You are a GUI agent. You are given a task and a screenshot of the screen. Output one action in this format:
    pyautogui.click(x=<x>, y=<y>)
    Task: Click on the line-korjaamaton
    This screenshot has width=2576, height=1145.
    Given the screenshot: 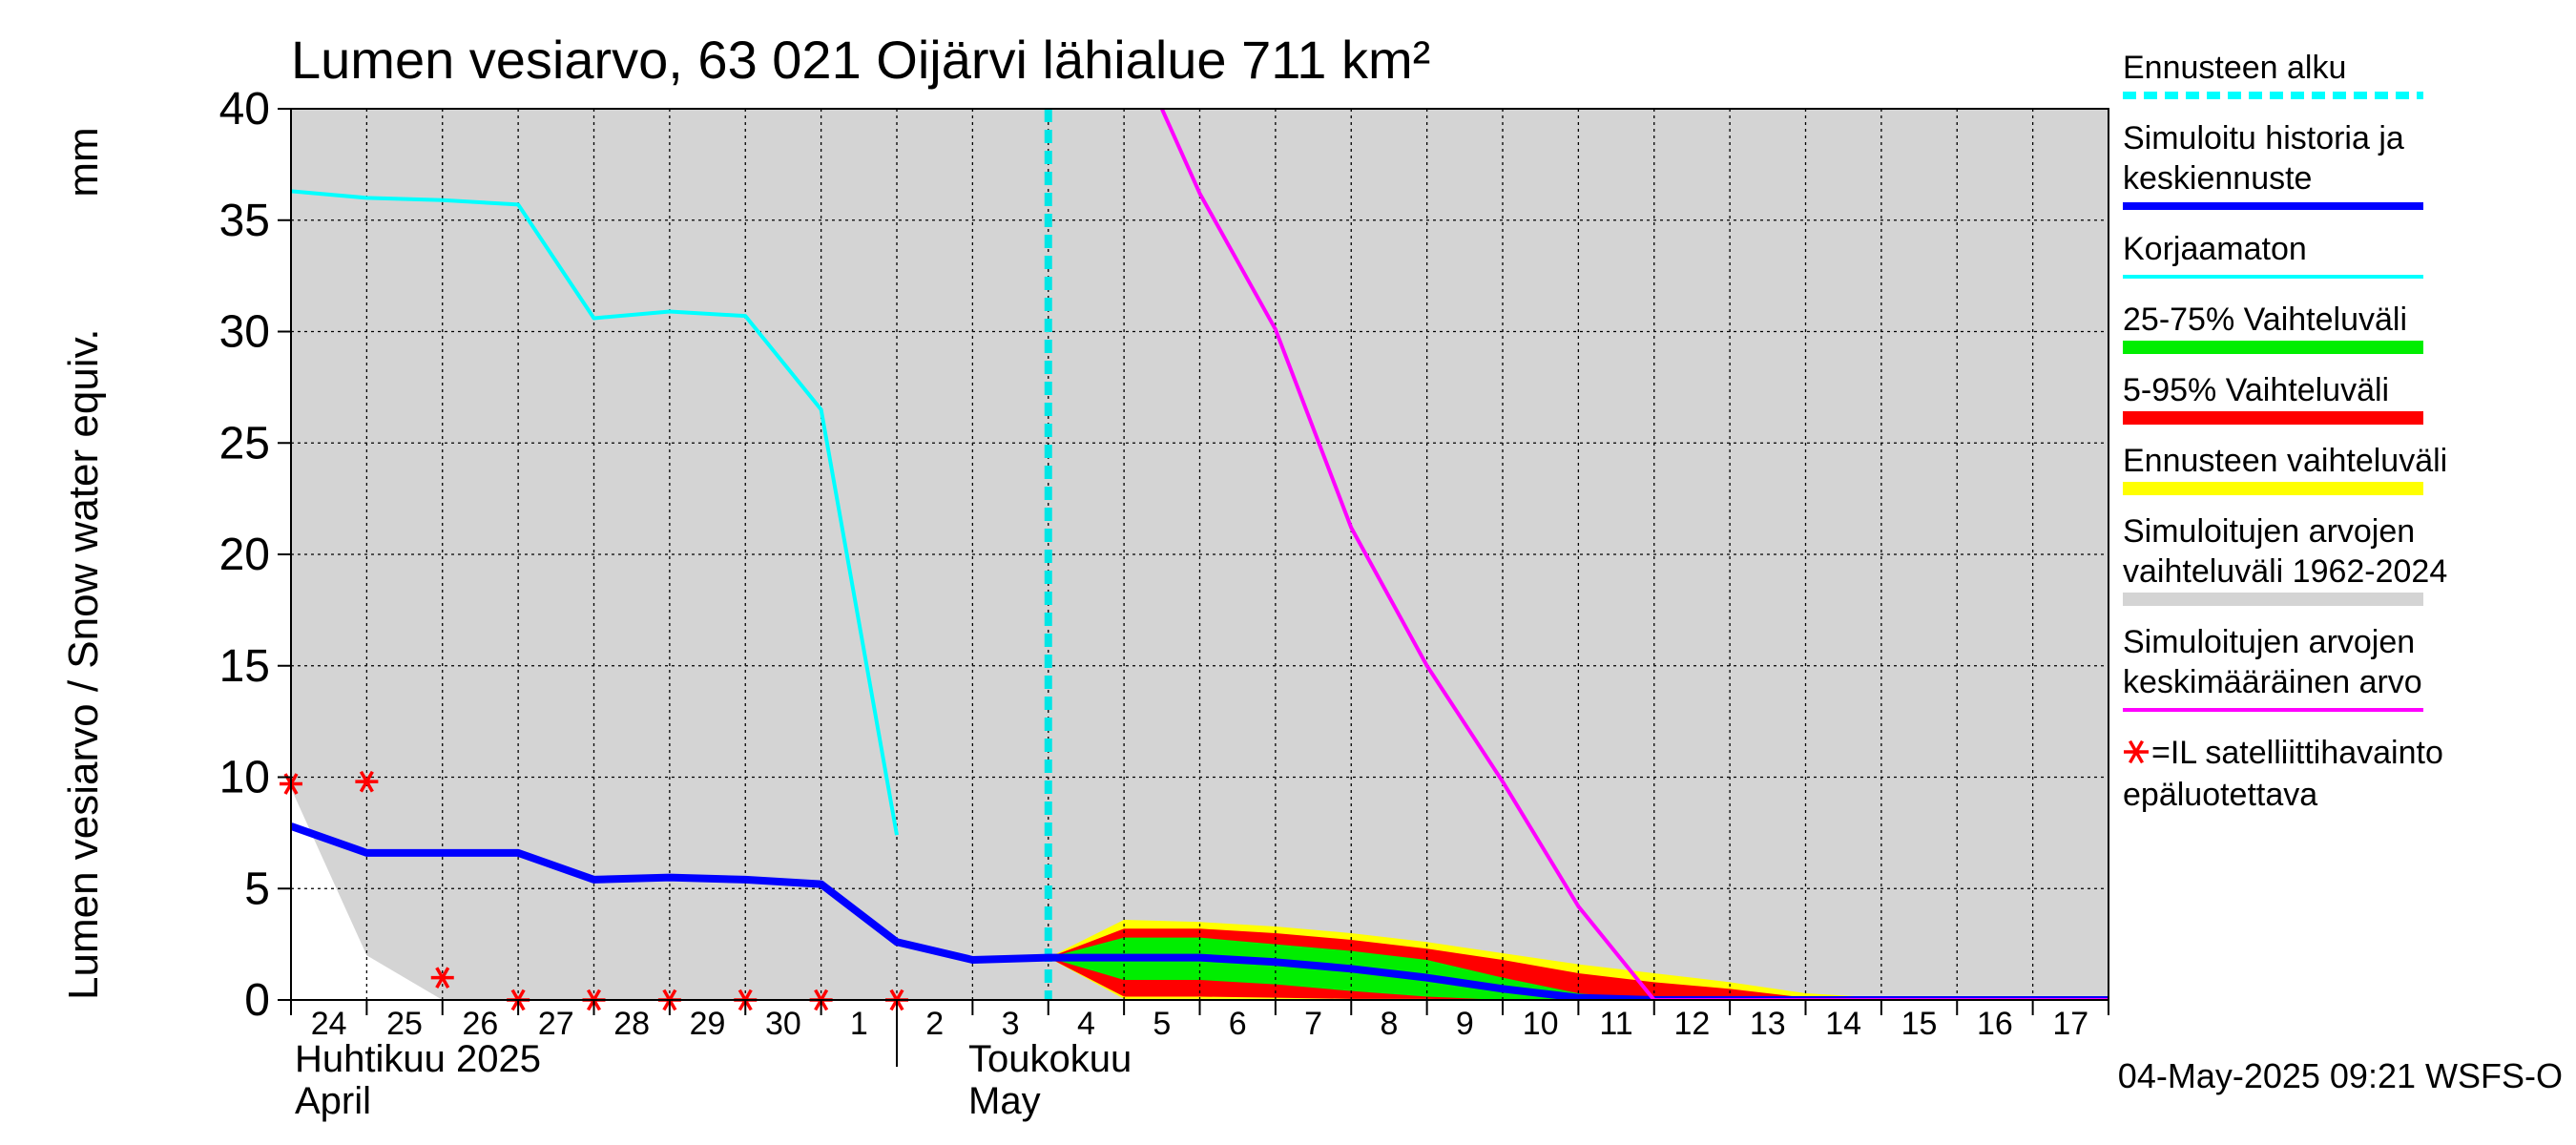 What is the action you would take?
    pyautogui.click(x=595, y=512)
    